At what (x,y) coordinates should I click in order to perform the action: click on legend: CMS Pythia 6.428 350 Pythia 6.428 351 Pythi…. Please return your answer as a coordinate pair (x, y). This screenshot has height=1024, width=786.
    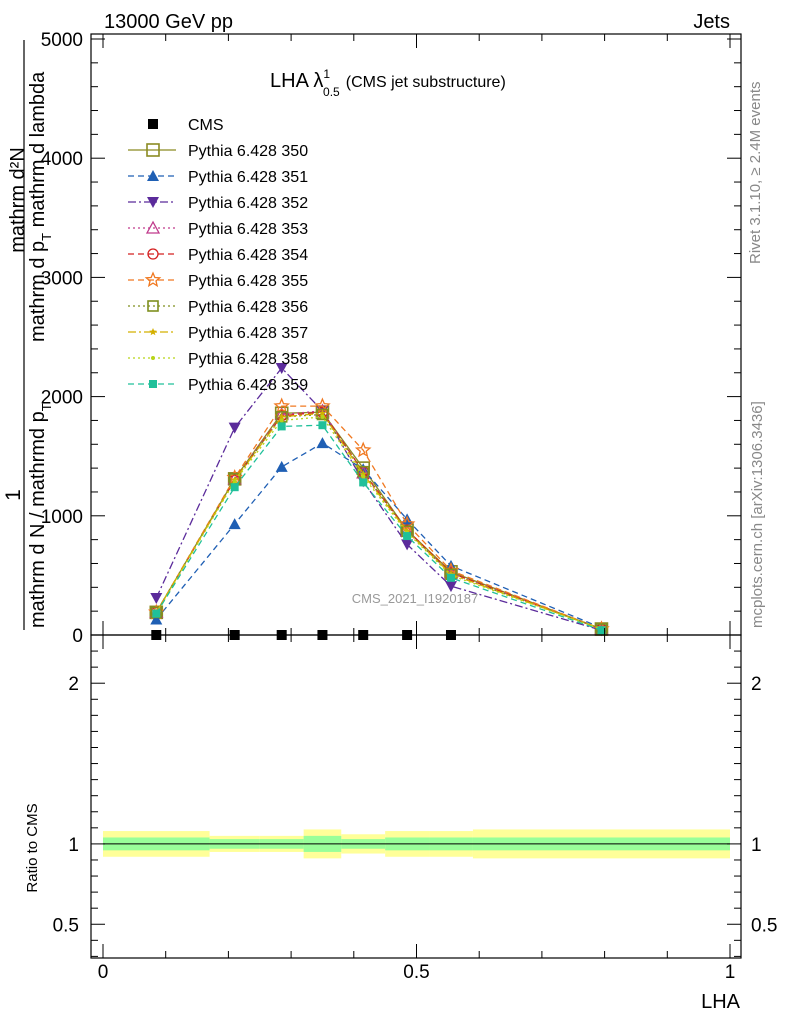
    Looking at the image, I should click on (218, 255).